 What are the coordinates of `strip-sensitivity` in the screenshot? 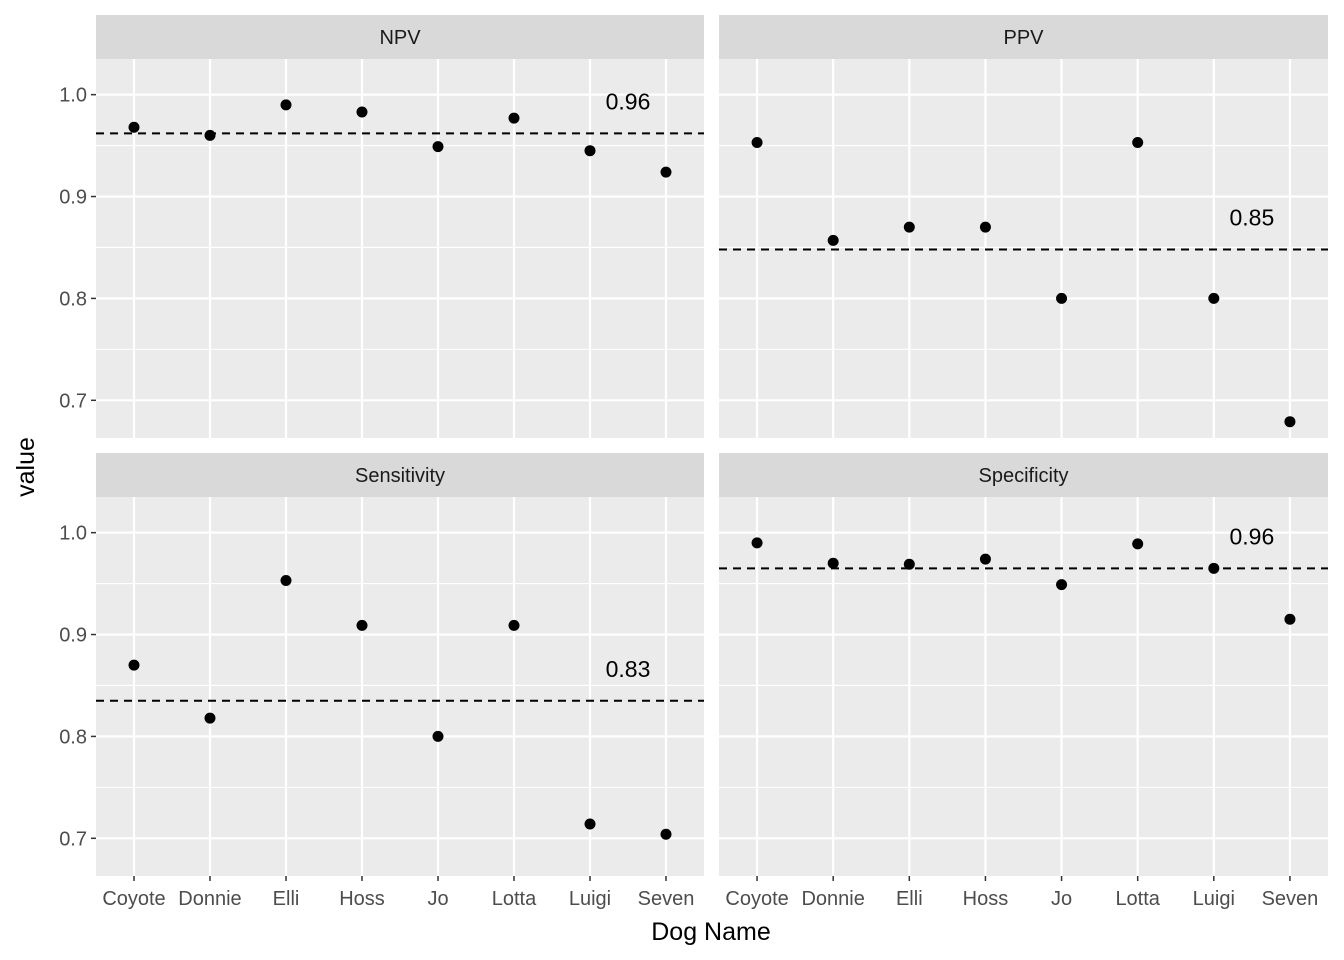 It's located at (400, 475).